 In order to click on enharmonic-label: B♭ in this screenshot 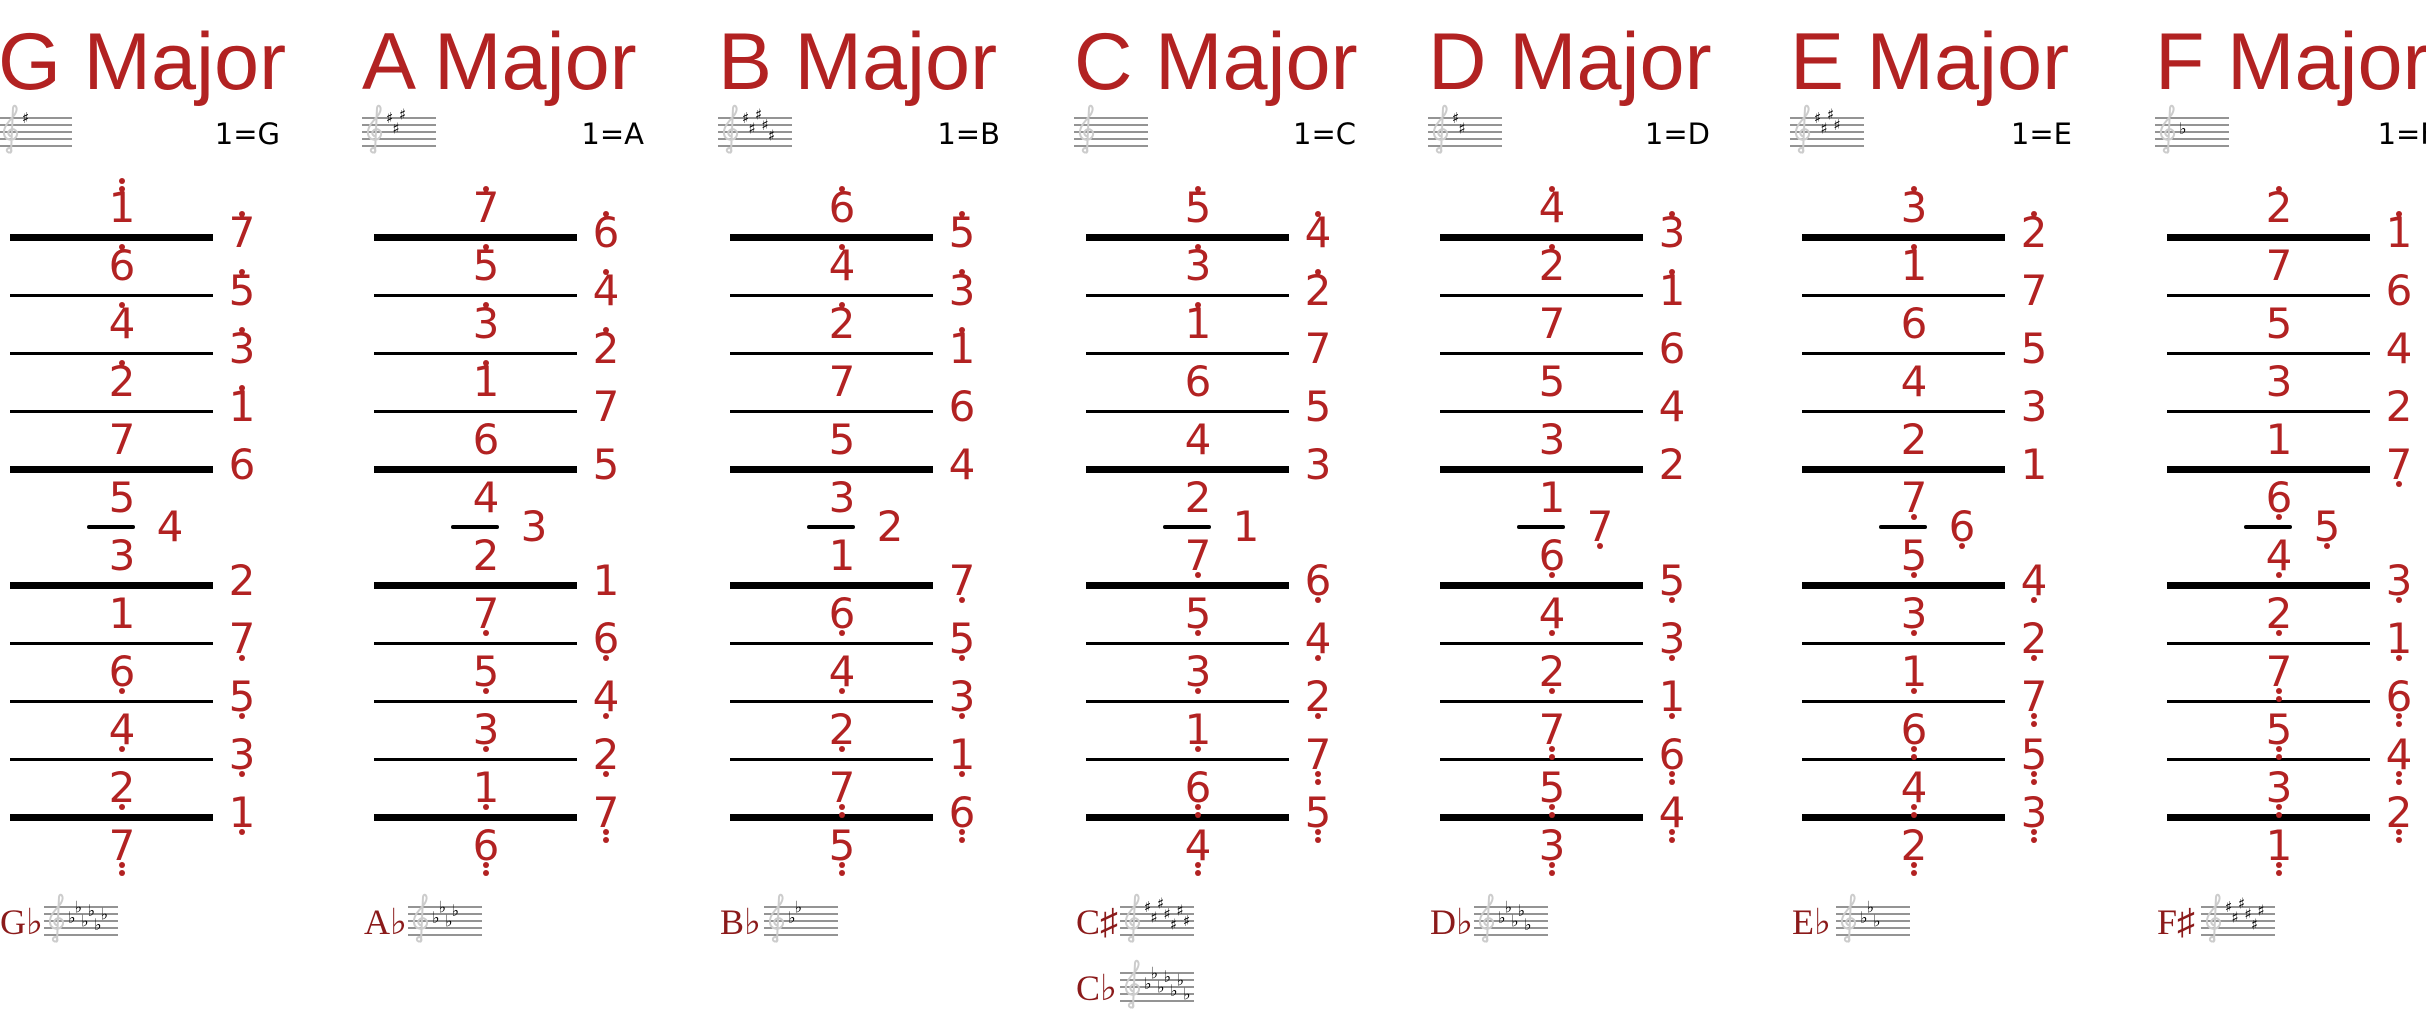, I will do `click(740, 922)`.